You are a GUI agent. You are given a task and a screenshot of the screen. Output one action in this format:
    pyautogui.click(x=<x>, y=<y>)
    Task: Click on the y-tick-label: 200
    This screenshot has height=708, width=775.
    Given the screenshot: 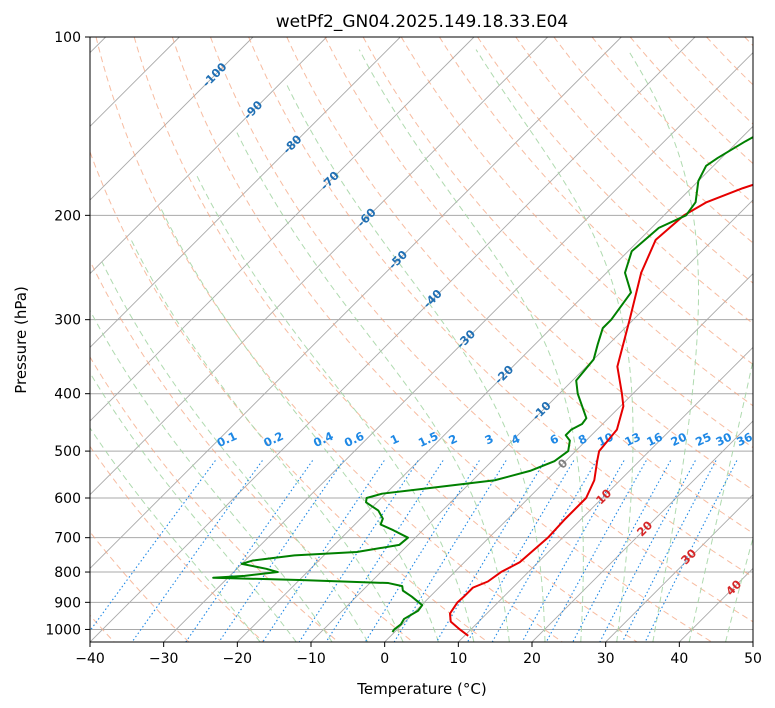 What is the action you would take?
    pyautogui.click(x=67, y=216)
    